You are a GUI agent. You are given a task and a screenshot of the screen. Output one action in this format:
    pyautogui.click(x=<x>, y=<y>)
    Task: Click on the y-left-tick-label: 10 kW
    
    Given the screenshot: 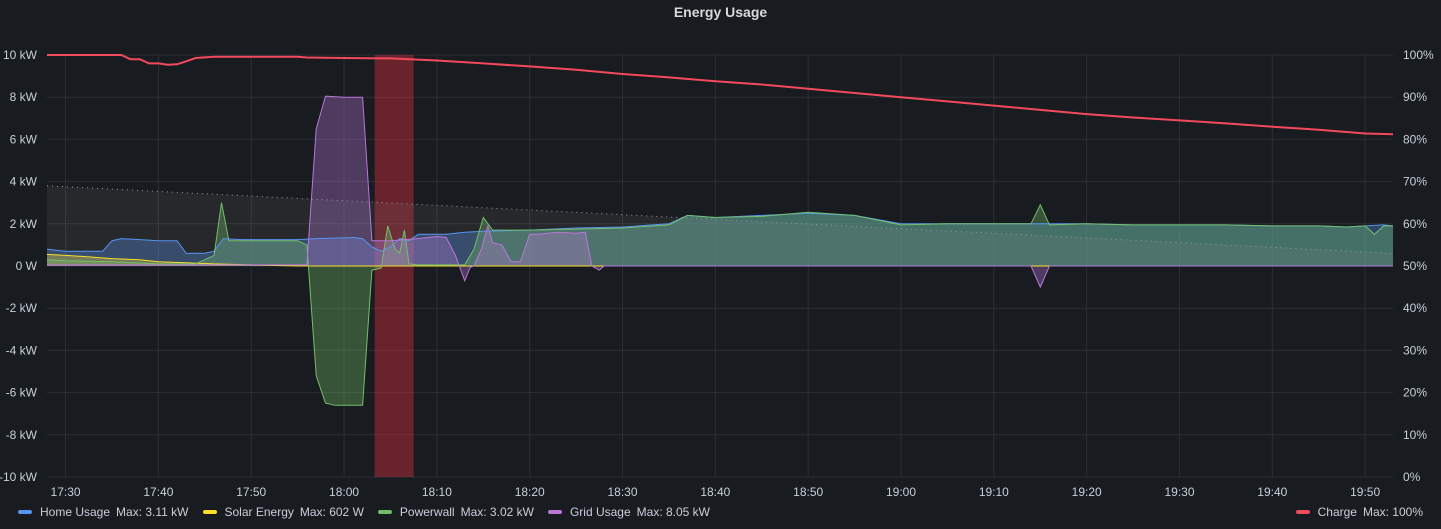 What is the action you would take?
    pyautogui.click(x=20, y=55)
    